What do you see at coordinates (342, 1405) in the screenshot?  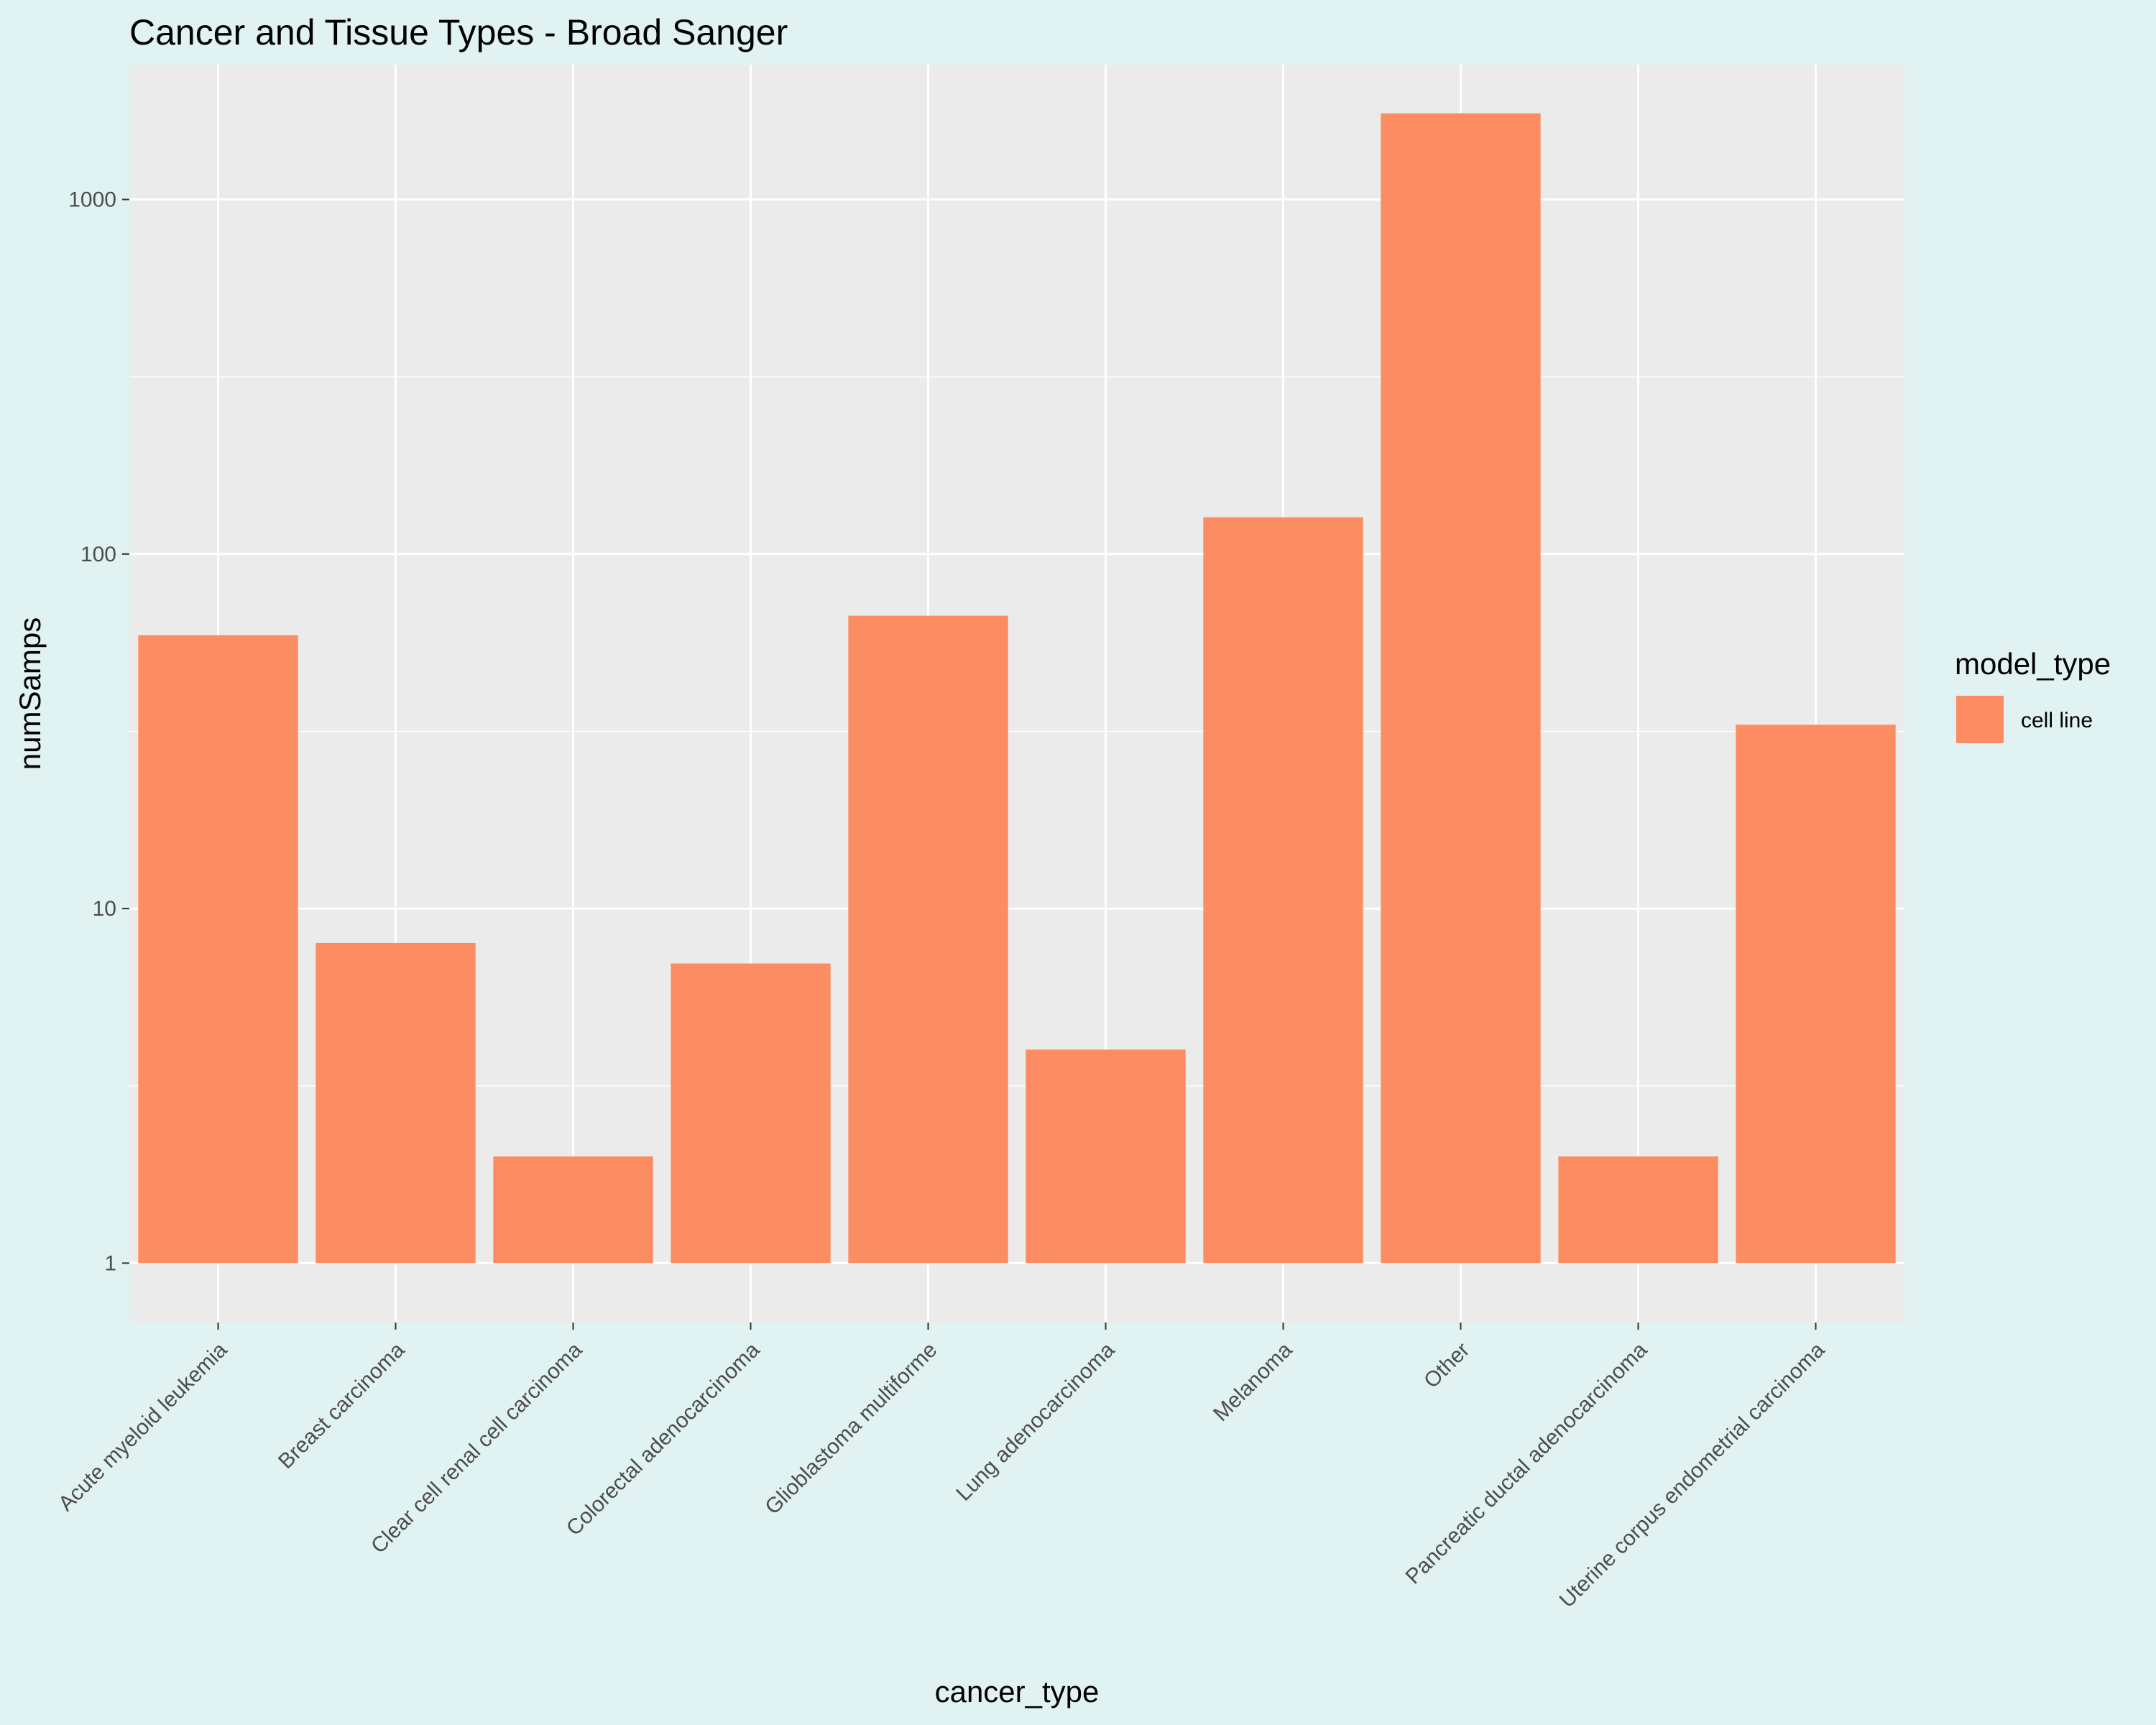 I see `x-tick-label: Breast carcinoma` at bounding box center [342, 1405].